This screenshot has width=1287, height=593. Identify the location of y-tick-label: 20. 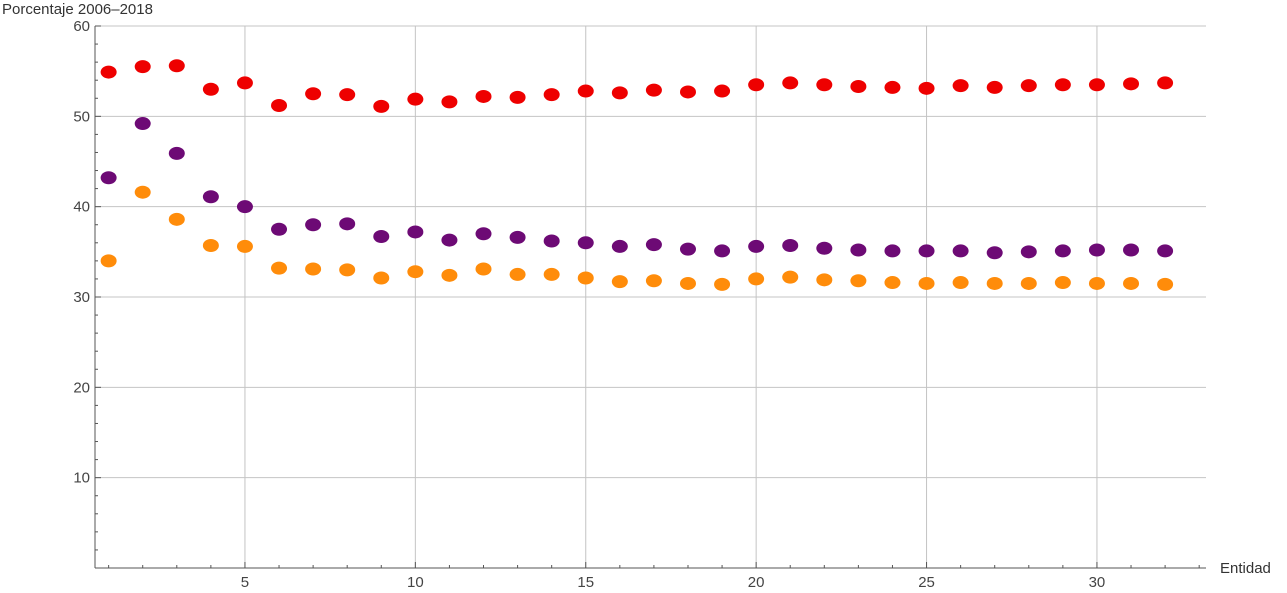
(81, 387).